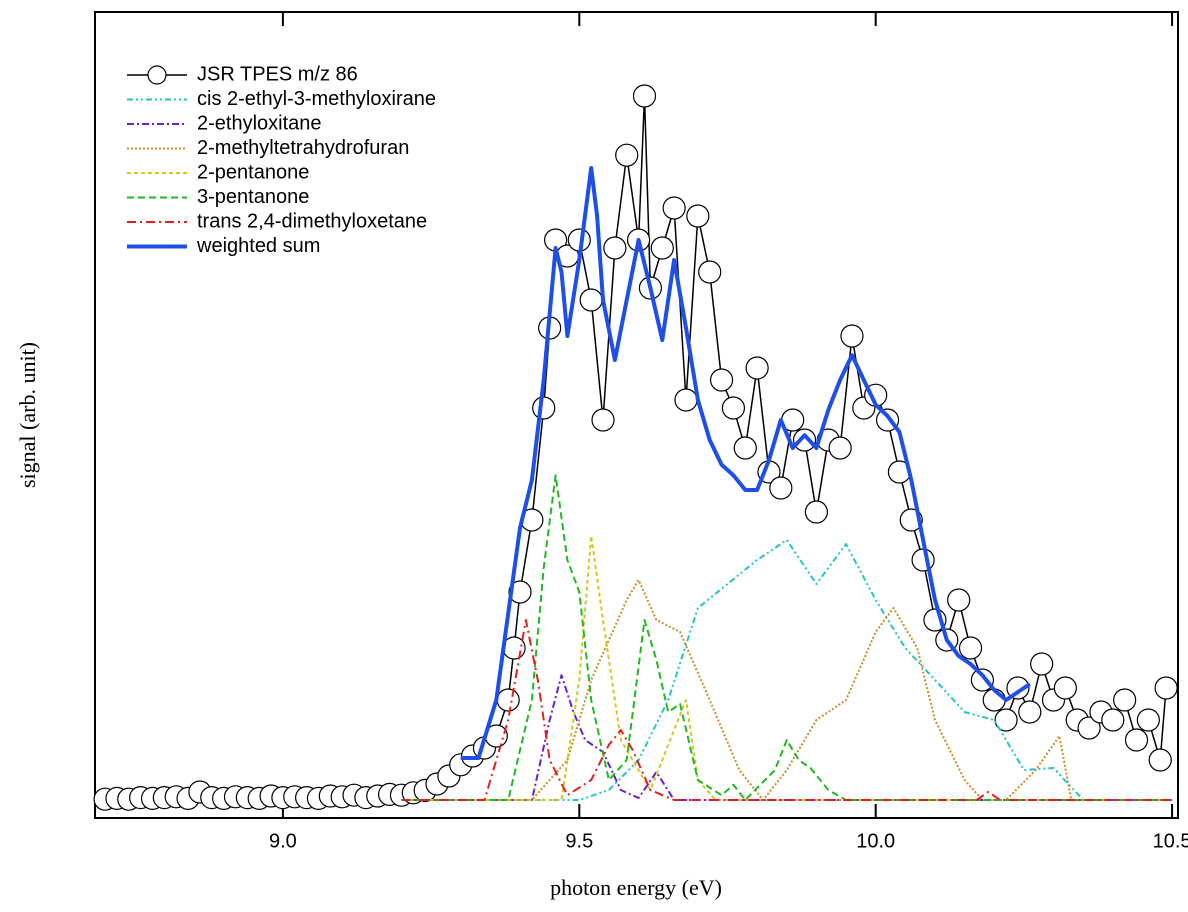 The width and height of the screenshot is (1188, 912). Describe the element at coordinates (283, 841) in the screenshot. I see `x-tick-label: 9.0` at that location.